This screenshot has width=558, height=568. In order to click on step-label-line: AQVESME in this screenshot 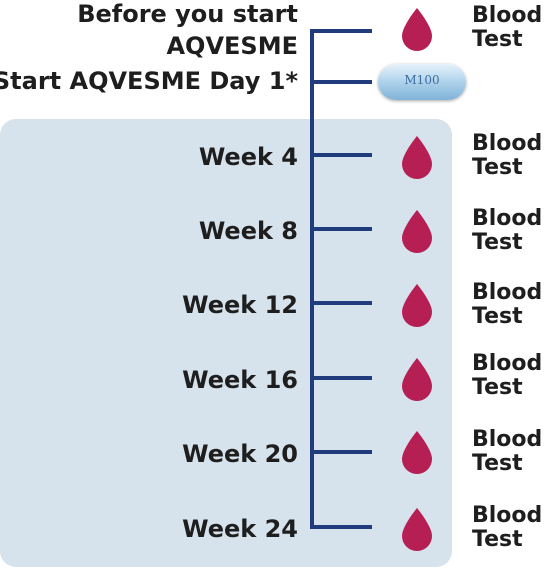, I will do `click(232, 46)`.